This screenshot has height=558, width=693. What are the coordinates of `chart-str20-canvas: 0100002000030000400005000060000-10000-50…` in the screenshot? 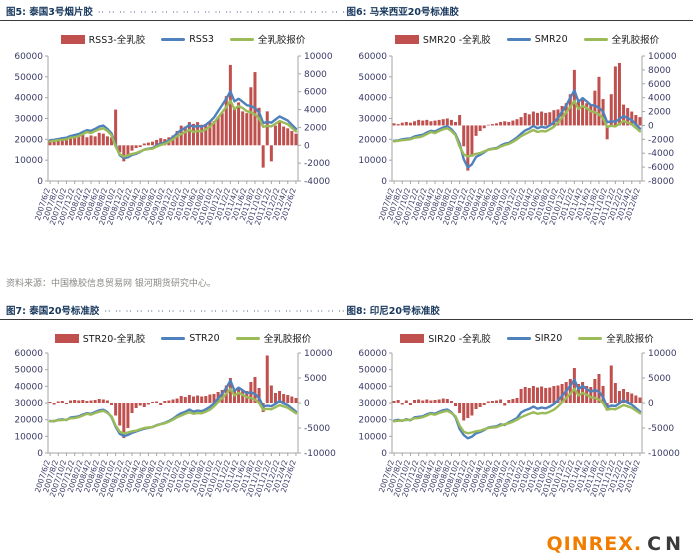 It's located at (175, 423).